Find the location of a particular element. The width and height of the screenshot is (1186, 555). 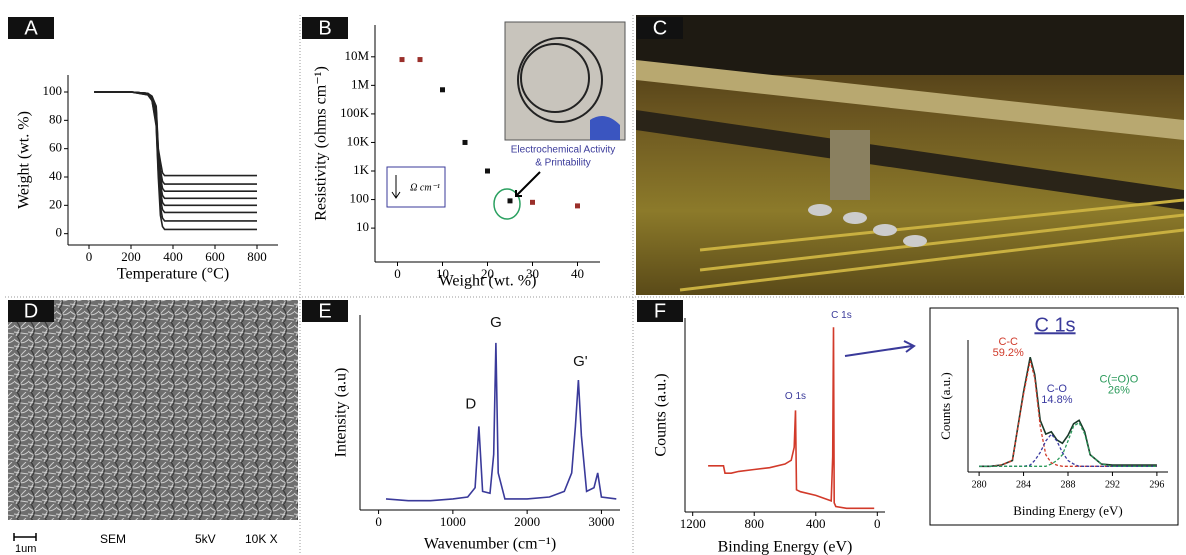

x-tick-label: 2000 is located at coordinates (527, 521).